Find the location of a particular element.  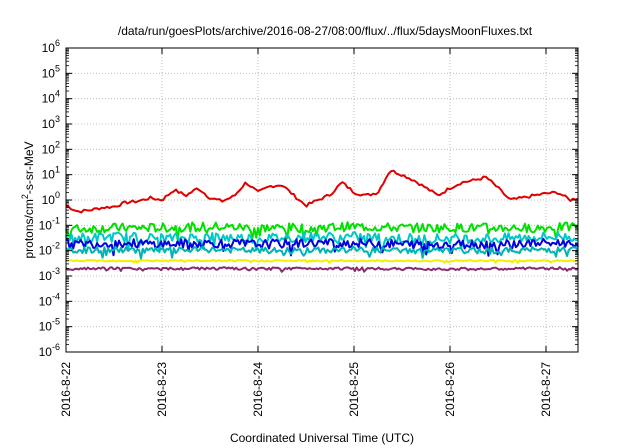

x-tick-label: 2016-8-23 is located at coordinates (162, 389).